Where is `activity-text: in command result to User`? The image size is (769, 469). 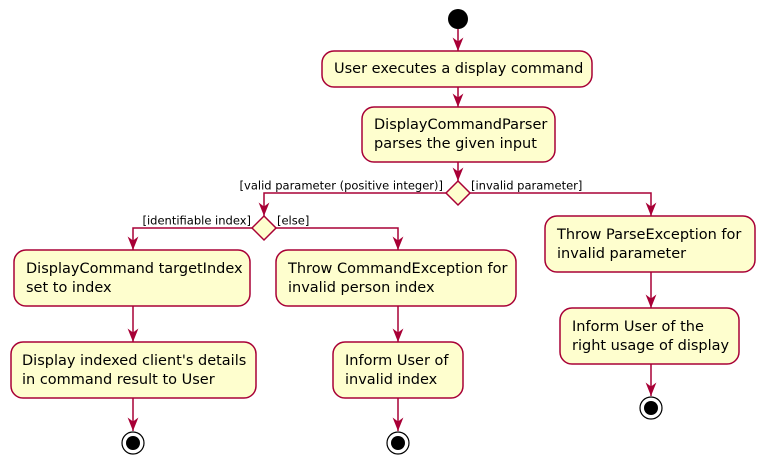
activity-text: in command result to User is located at coordinates (118, 380).